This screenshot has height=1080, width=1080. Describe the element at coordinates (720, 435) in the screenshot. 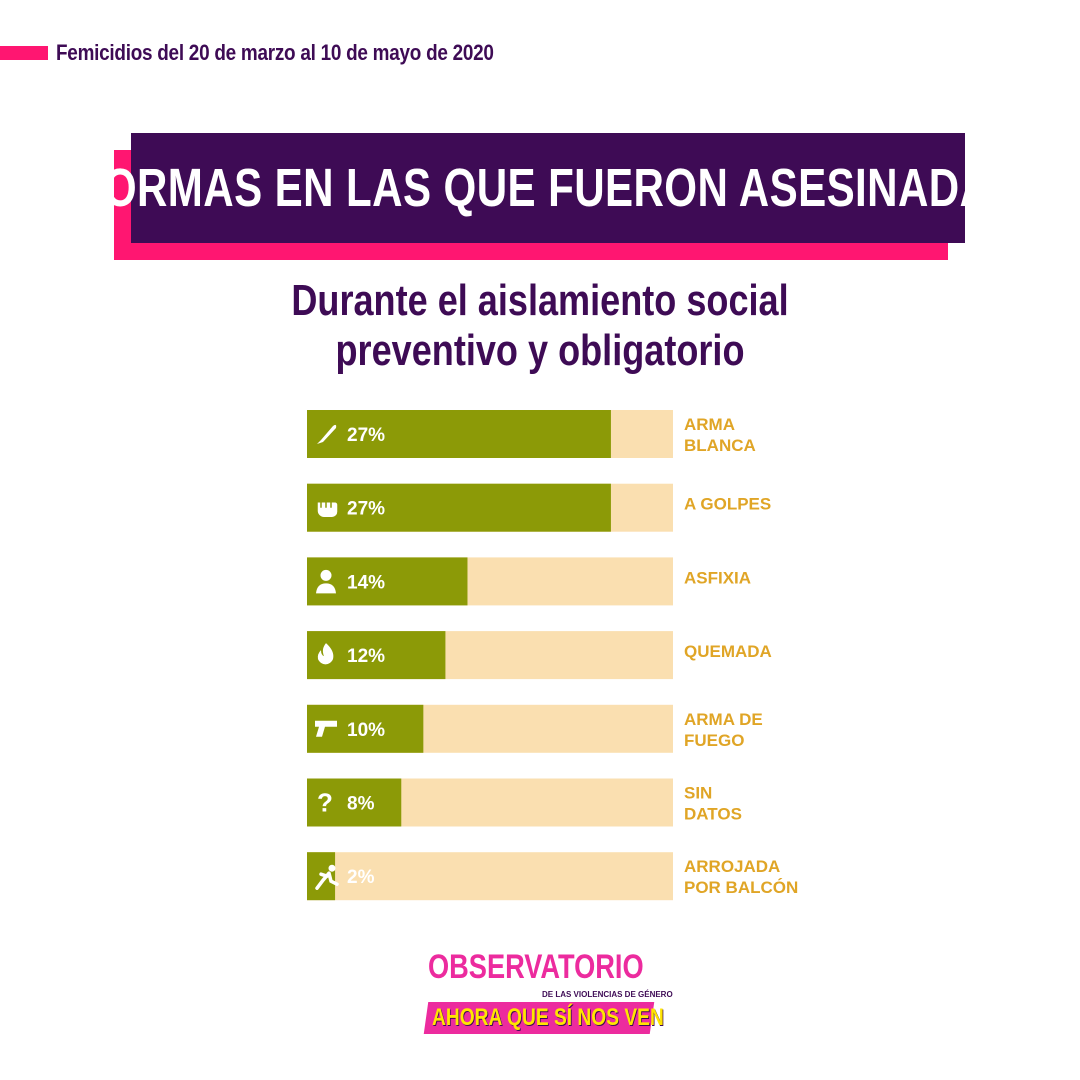

I see `category-label: ARMA BLANCA` at that location.